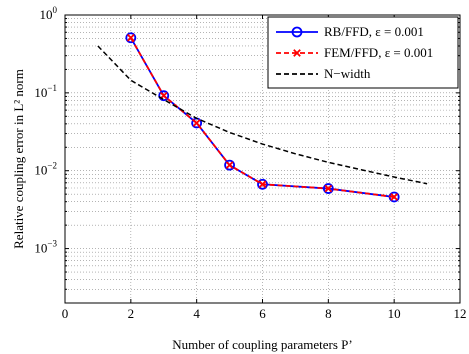 This screenshot has height=354, width=469. I want to click on x-tick-label: 4, so click(196, 313).